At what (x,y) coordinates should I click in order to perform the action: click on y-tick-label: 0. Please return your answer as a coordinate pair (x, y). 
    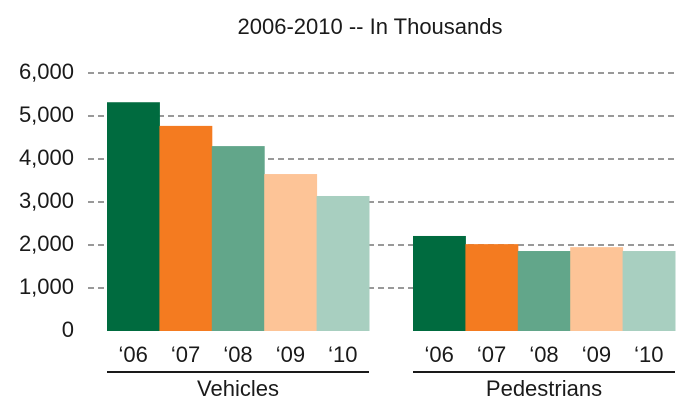
    Looking at the image, I should click on (68, 329).